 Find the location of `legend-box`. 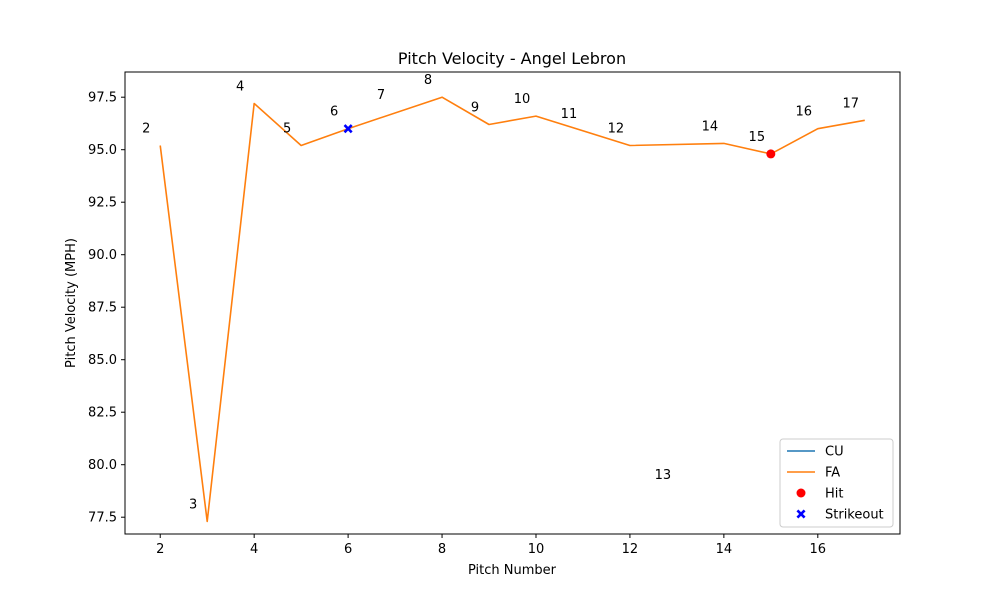

legend-box is located at coordinates (836, 483).